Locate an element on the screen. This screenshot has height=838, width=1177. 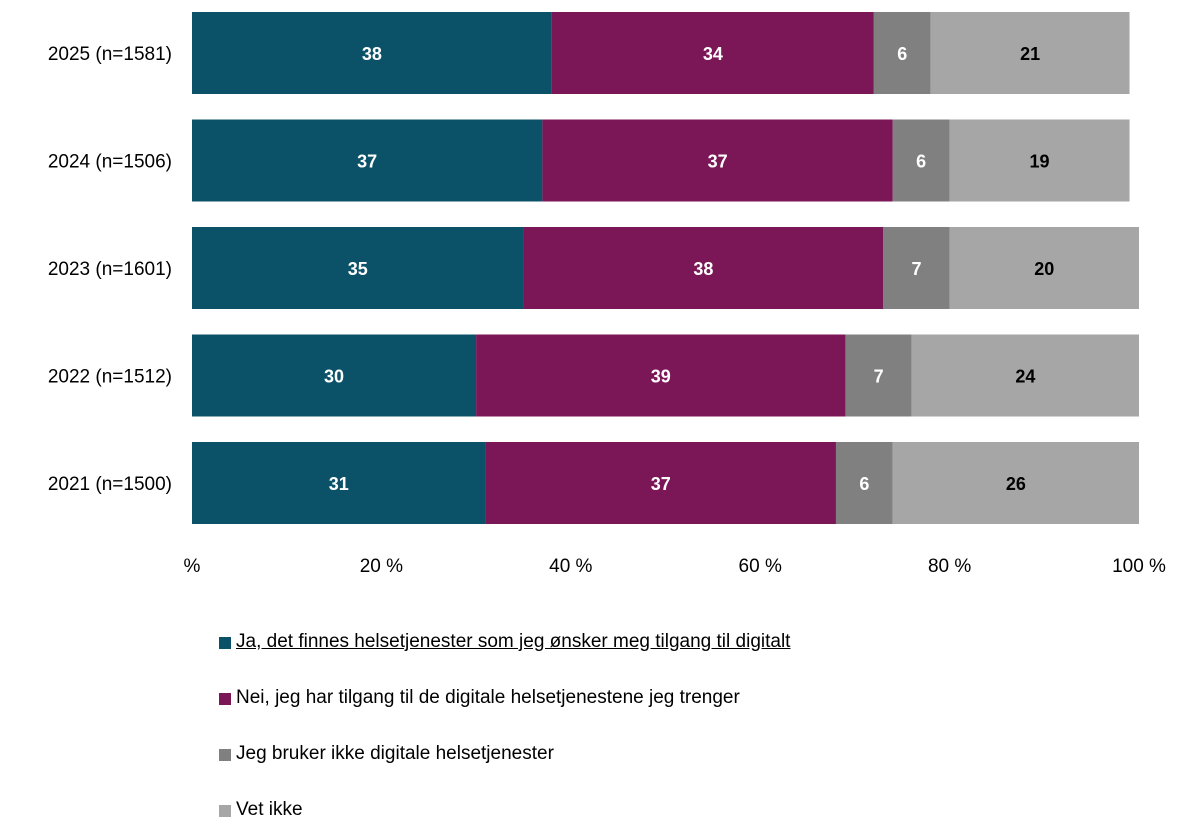
legend-label: Vet ikke is located at coordinates (269, 809).